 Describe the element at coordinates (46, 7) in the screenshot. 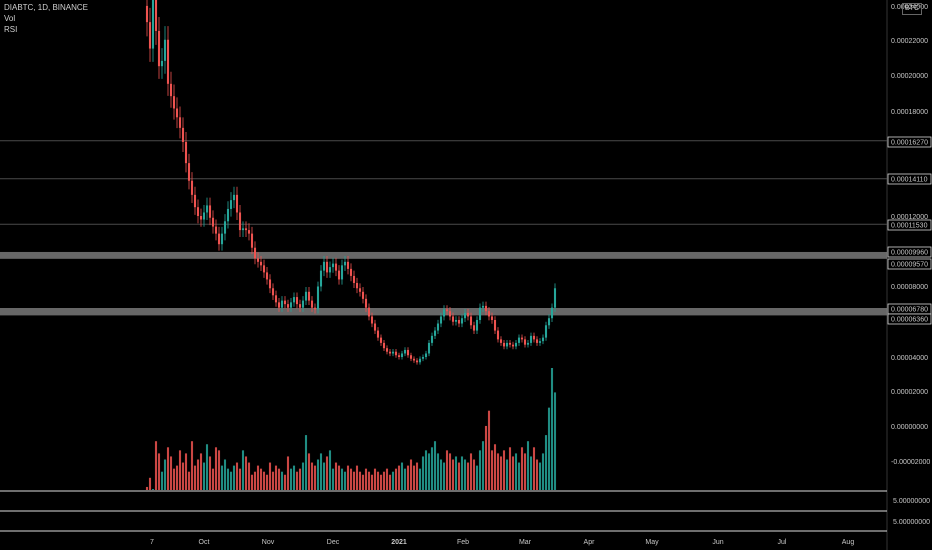

I see `symbol-label: DIABTC, 1D, BINANCE` at that location.